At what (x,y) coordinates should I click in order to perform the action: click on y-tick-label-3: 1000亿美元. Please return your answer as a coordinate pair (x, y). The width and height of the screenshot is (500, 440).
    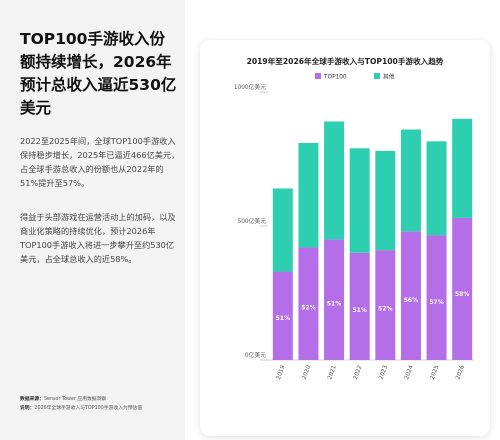
    Looking at the image, I should click on (250, 87).